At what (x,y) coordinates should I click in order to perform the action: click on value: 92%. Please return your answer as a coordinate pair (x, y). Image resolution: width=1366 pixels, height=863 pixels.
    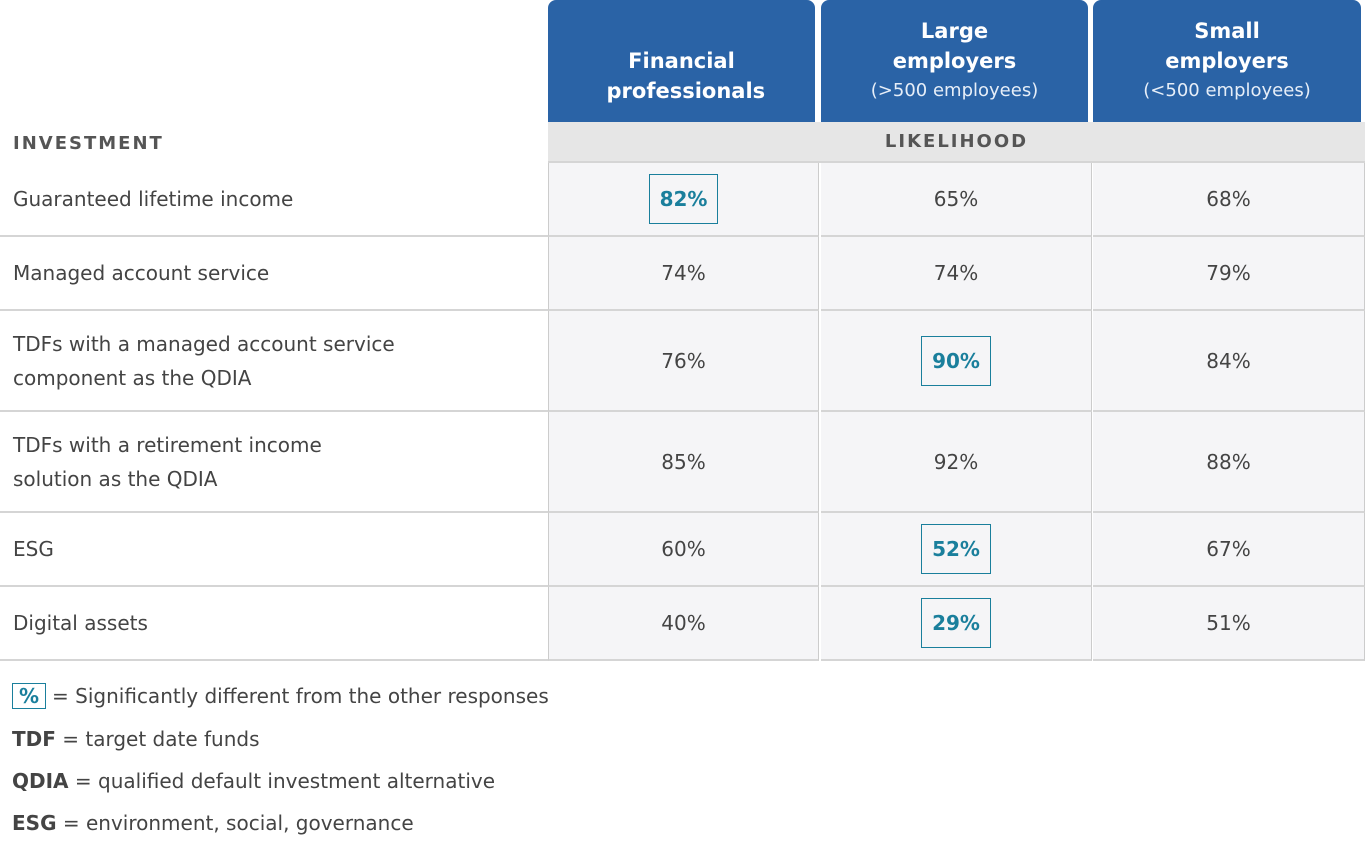
    Looking at the image, I should click on (956, 461).